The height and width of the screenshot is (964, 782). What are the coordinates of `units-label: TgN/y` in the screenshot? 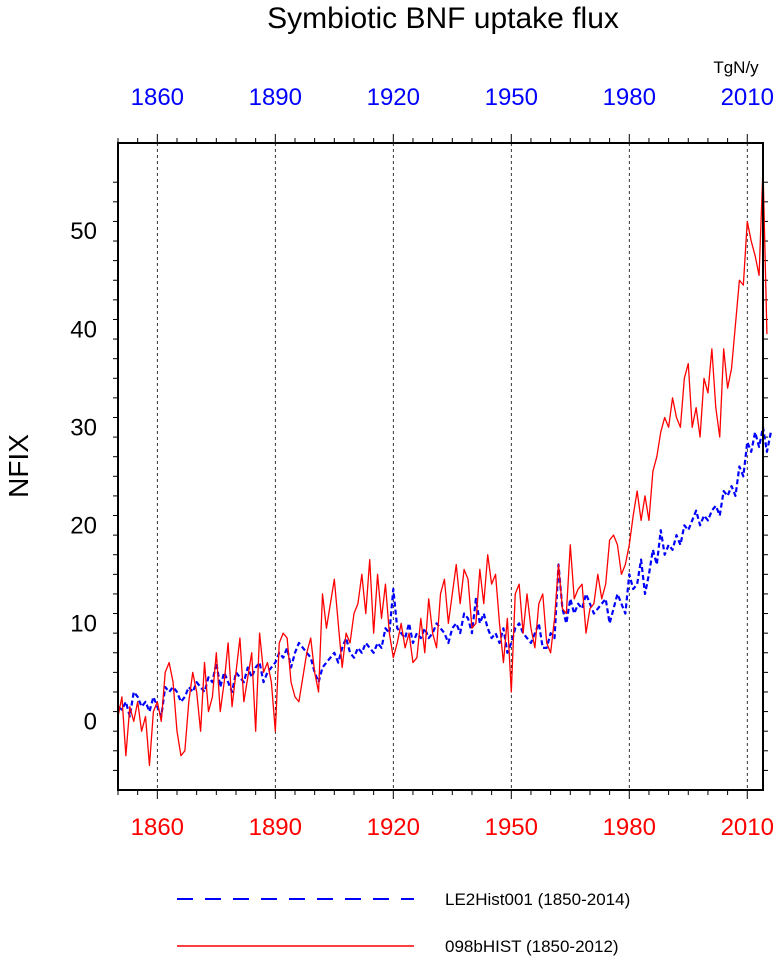 It's located at (736, 67).